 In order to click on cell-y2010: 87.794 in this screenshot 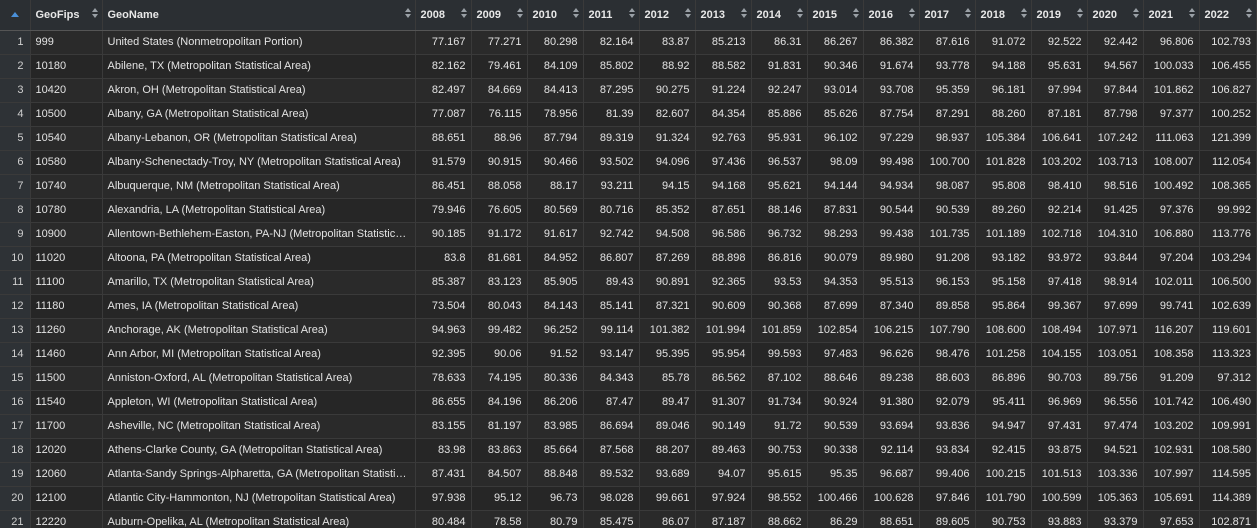, I will do `click(555, 138)`.